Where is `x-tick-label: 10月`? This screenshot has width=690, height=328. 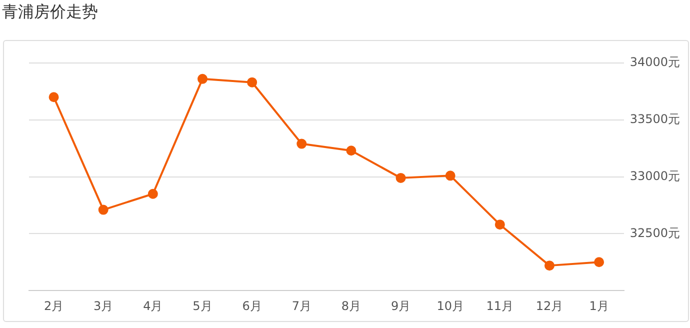
x-tick-label: 10月 is located at coordinates (450, 305).